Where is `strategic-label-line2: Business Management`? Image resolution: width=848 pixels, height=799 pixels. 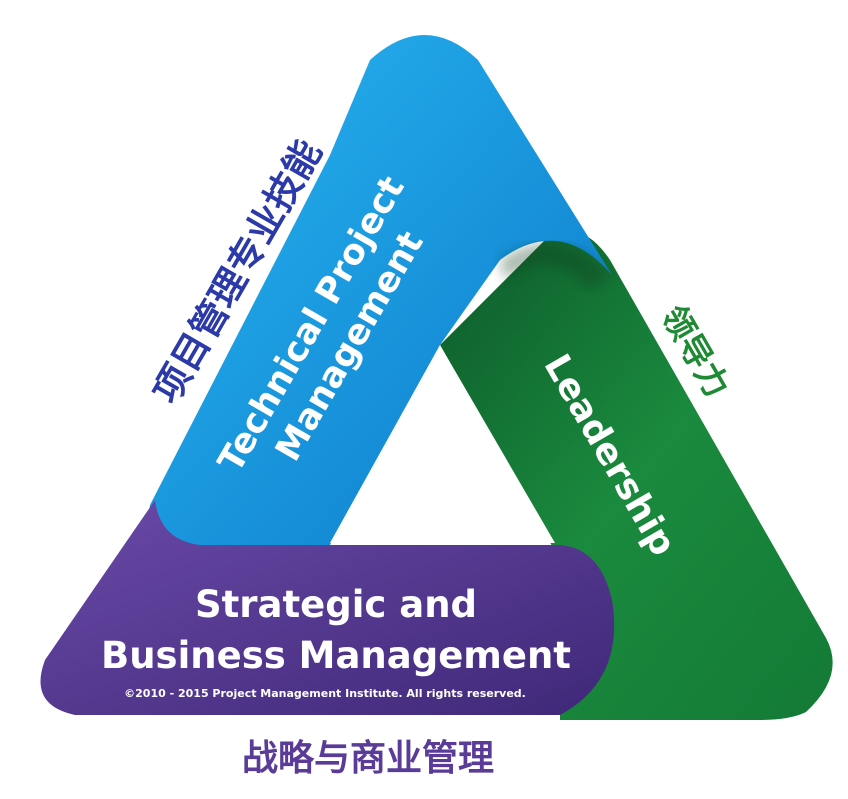
strategic-label-line2: Business Management is located at coordinates (336, 655).